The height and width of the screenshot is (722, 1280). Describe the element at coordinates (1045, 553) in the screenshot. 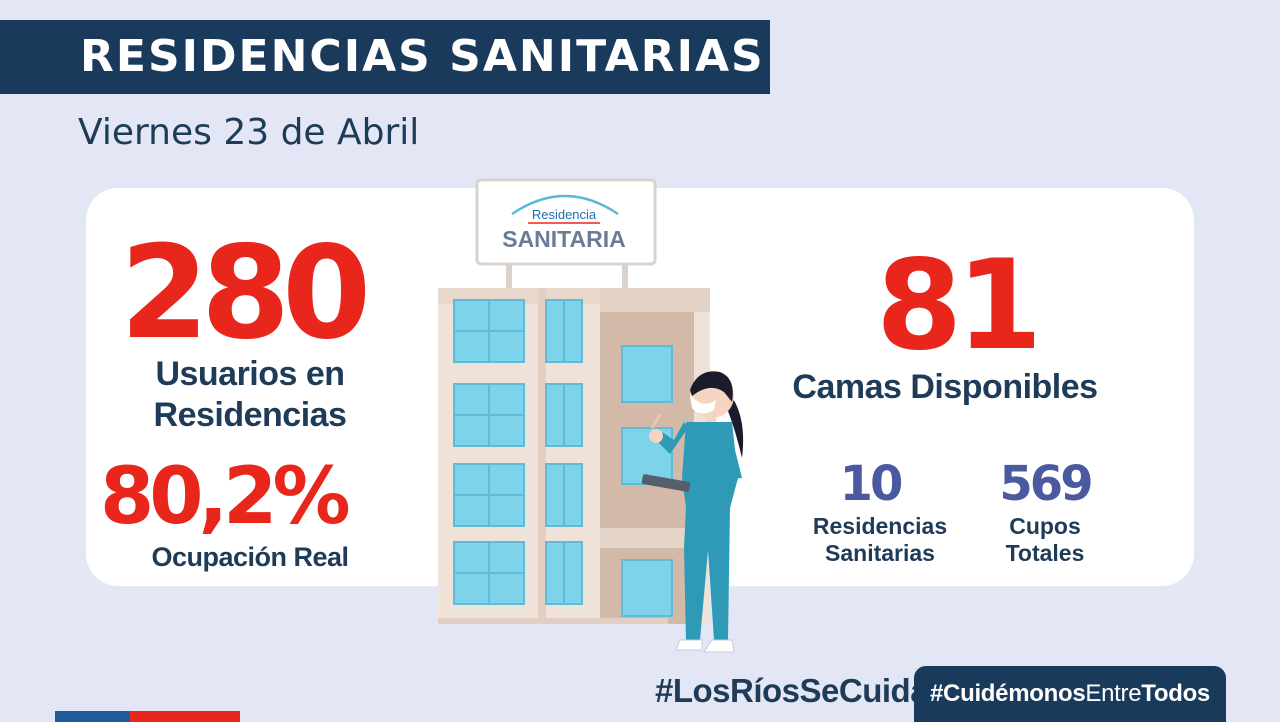

I see `slots-label-line2: Totales` at that location.